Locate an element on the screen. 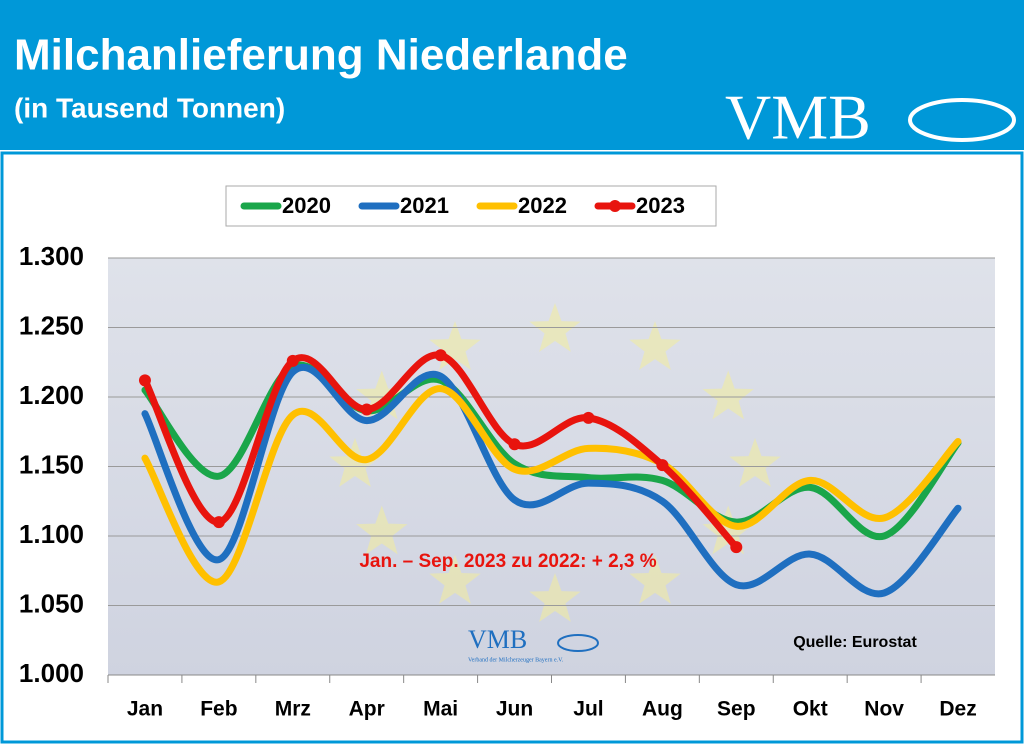  x-tick-label: Aug is located at coordinates (662, 709).